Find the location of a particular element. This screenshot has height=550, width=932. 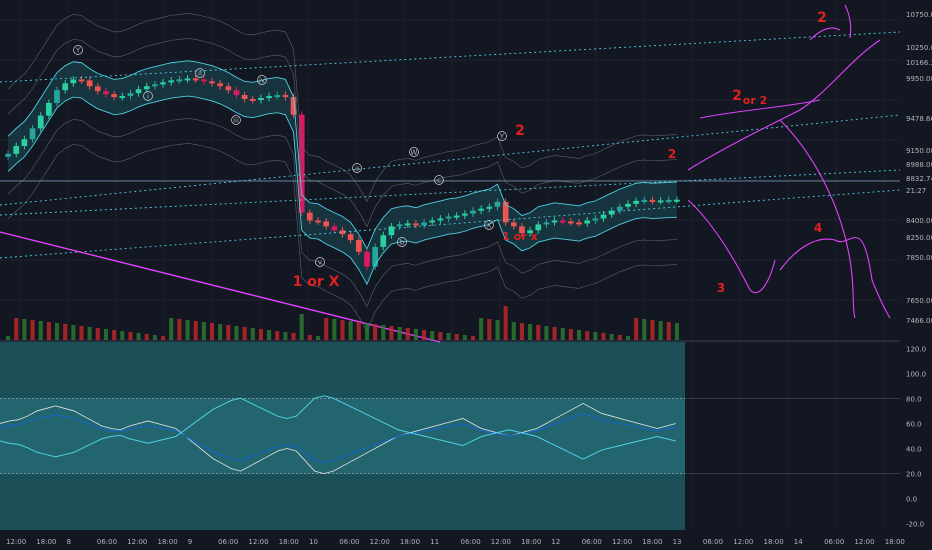

wave-label: a is located at coordinates (357, 169).